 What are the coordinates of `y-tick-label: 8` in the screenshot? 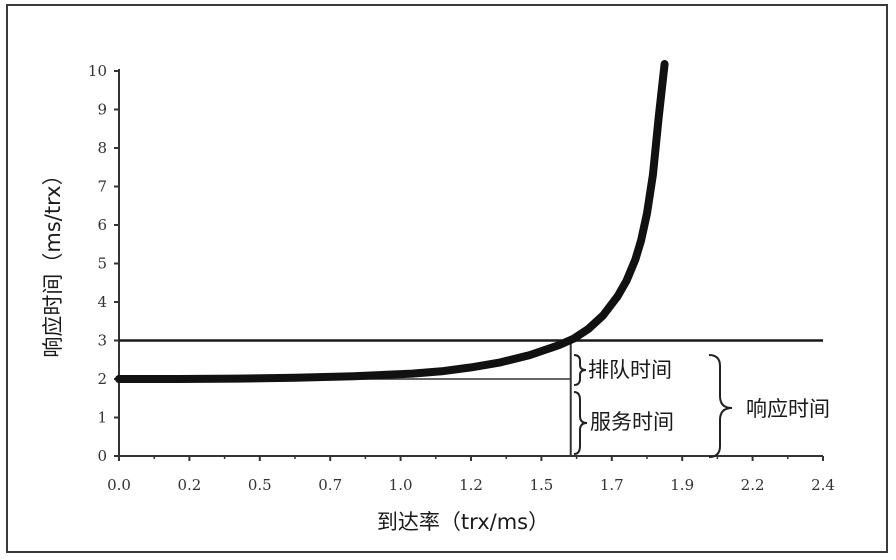 It's located at (102, 148).